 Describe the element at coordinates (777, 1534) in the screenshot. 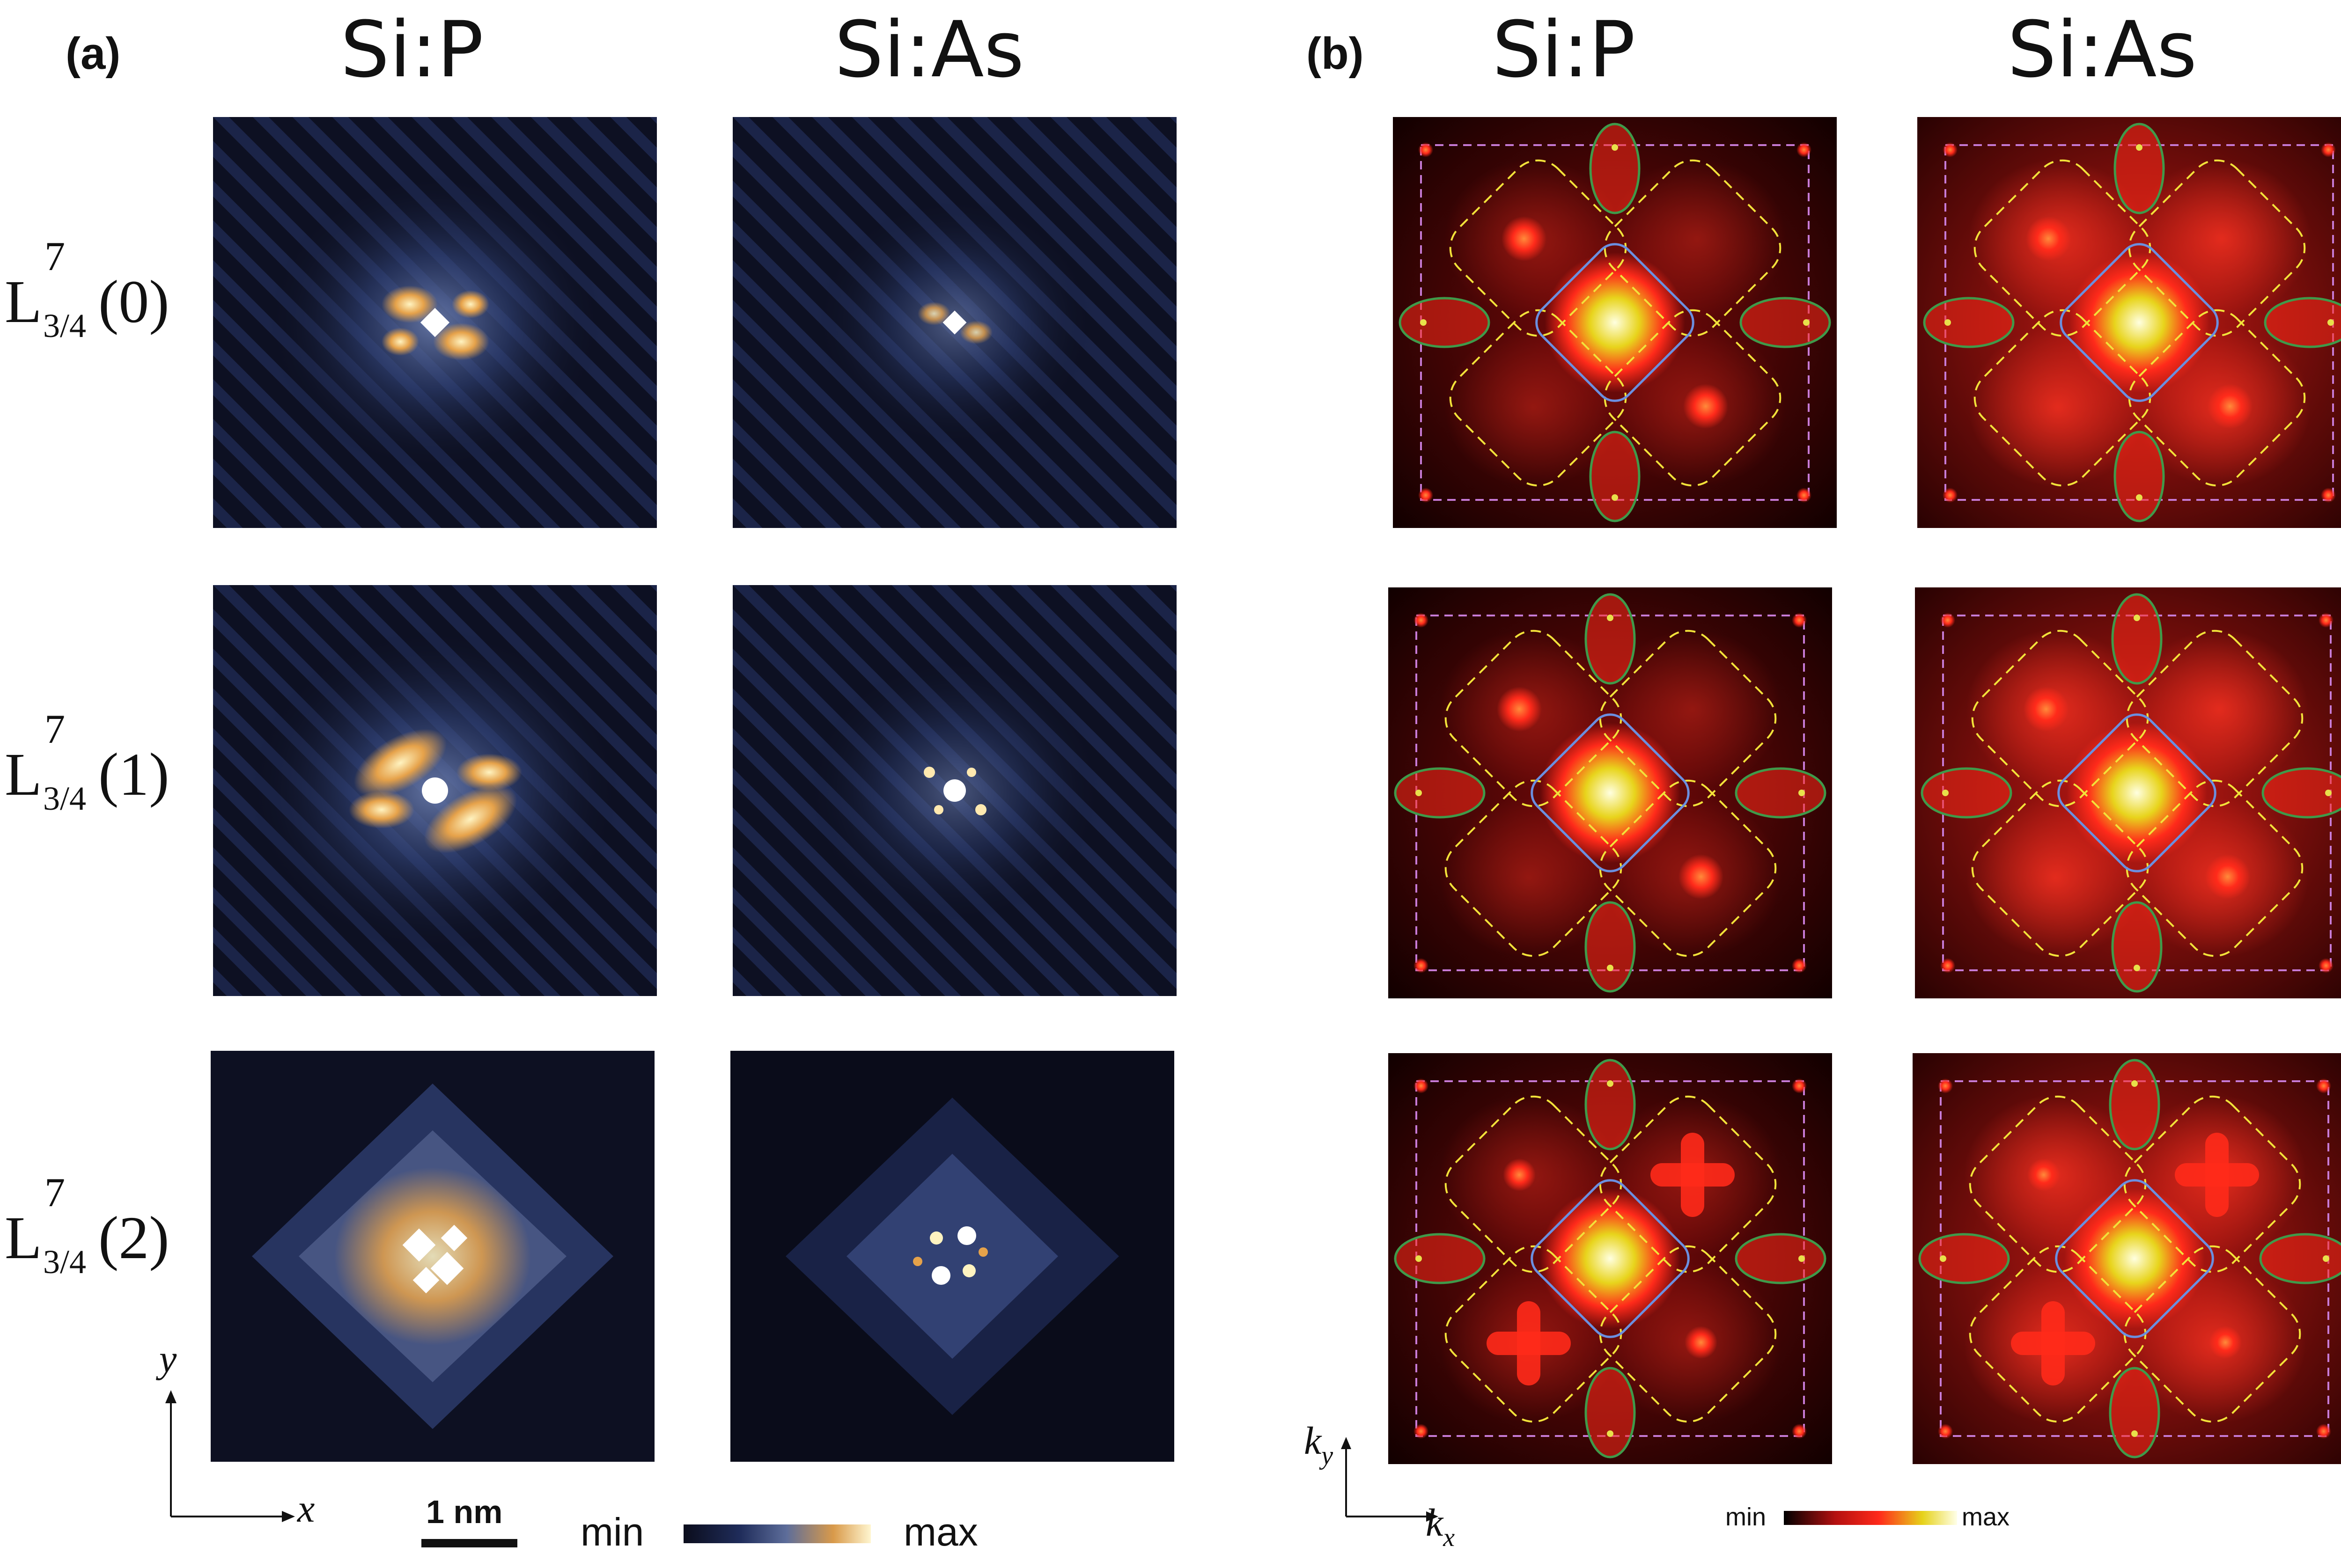

I see `panel-a-colorbar` at that location.